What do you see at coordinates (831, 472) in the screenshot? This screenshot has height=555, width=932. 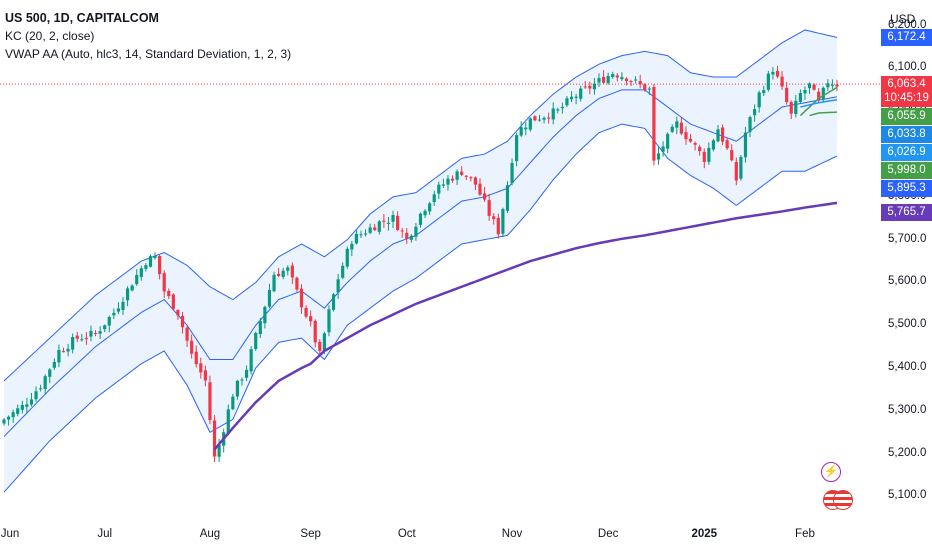 I see `flash-icon: ⚡` at bounding box center [831, 472].